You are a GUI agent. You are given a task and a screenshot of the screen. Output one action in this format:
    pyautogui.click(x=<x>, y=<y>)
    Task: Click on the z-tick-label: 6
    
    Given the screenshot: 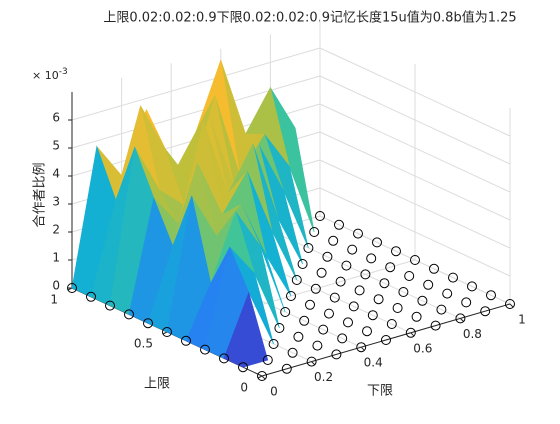 What is the action you would take?
    pyautogui.click(x=56, y=118)
    